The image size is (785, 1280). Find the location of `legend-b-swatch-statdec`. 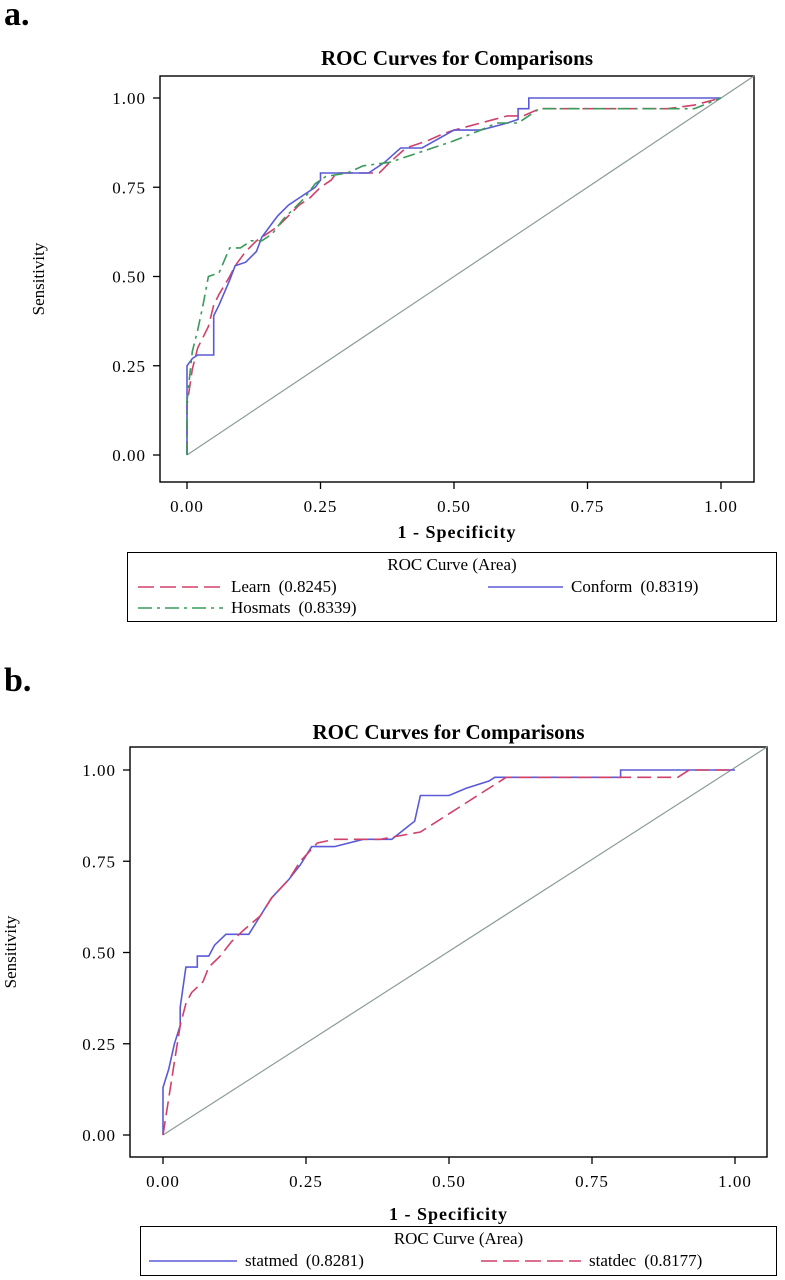

legend-b-swatch-statdec is located at coordinates (531, 1261).